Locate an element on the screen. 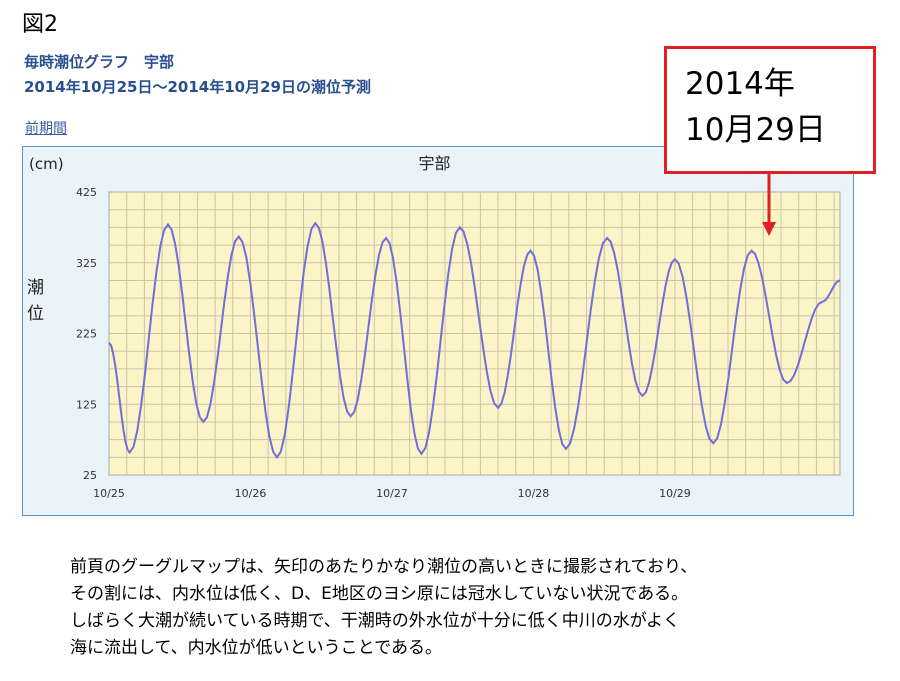 This screenshot has height=681, width=900. caption-line: その割には、内水位は低く、D、E地区のヨシ原には冠水していない状況である。 is located at coordinates (379, 594).